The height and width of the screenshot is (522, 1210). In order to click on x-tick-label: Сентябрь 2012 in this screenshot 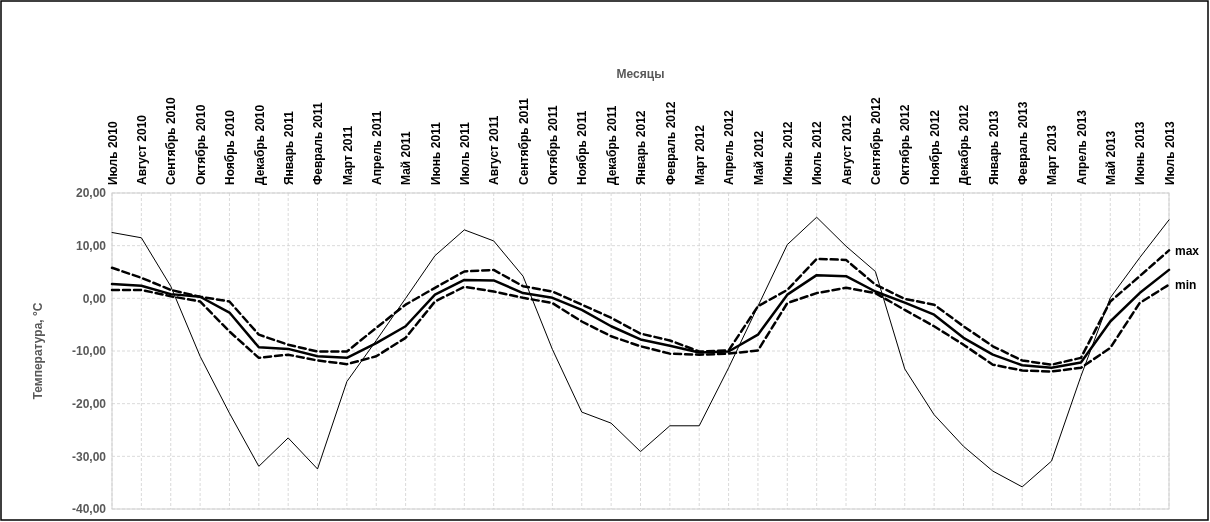, I will do `click(876, 141)`.